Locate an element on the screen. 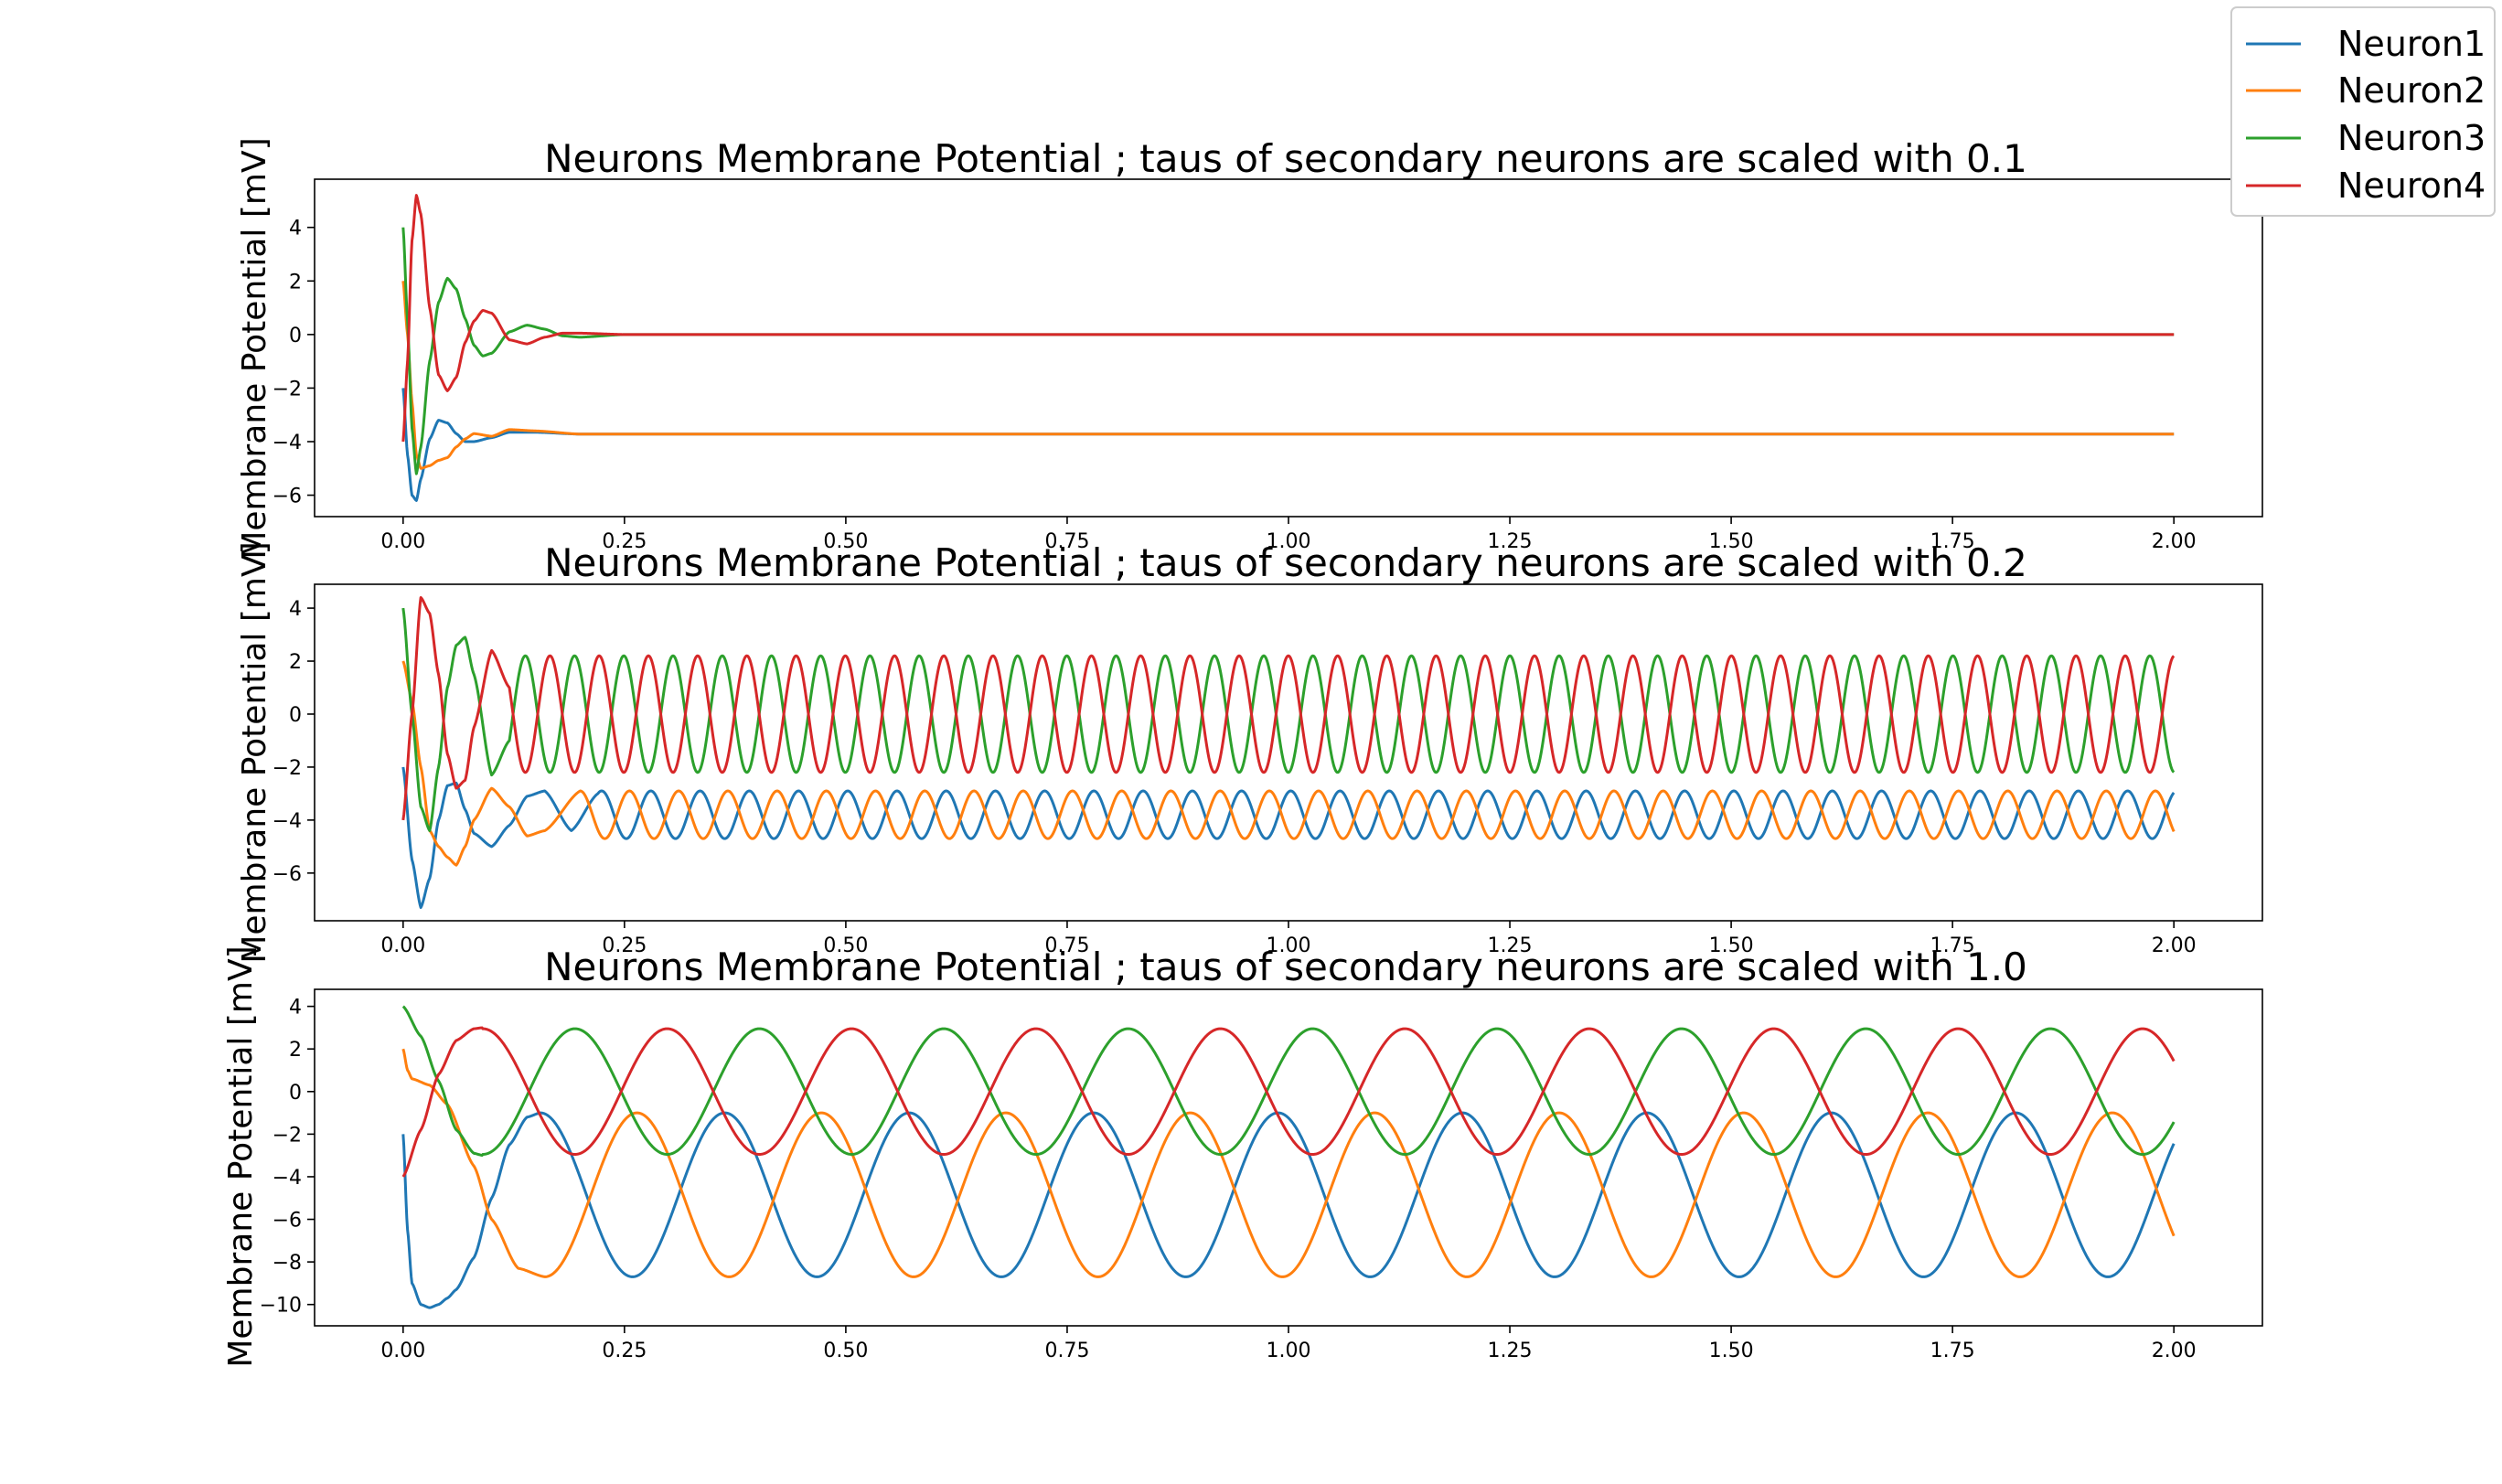 Image resolution: width=2502 pixels, height=1484 pixels. legend-label-neuron4: Neuron4 is located at coordinates (2412, 185).